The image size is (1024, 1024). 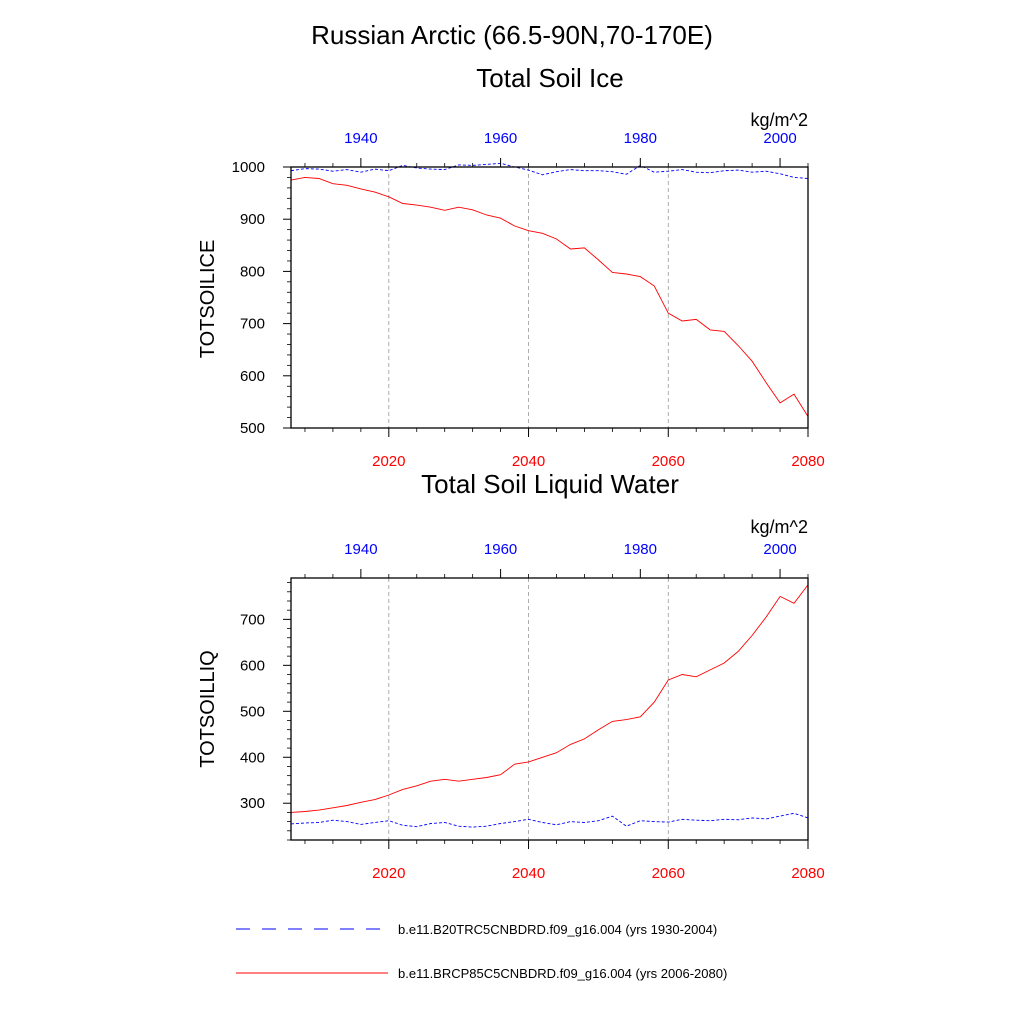 I want to click on y-tick-label: 400, so click(x=252, y=757).